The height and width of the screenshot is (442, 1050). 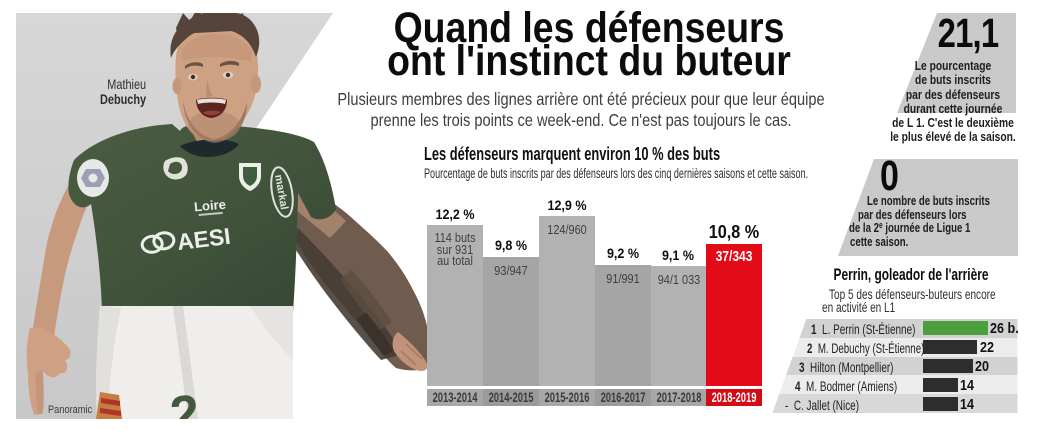 I want to click on svg-text: Loire, so click(x=209, y=206).